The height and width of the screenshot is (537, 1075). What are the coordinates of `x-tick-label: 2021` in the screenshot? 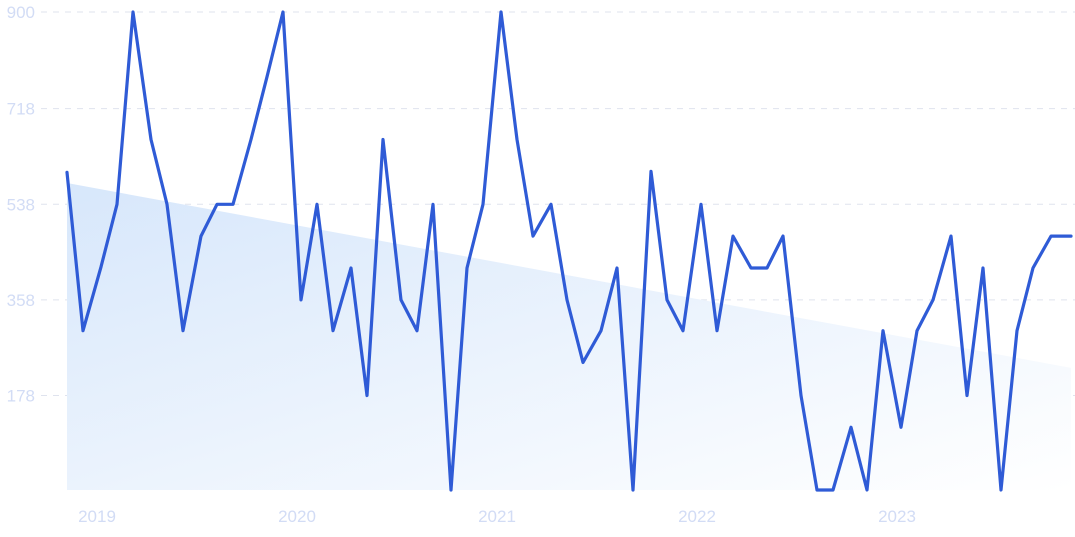 It's located at (497, 516).